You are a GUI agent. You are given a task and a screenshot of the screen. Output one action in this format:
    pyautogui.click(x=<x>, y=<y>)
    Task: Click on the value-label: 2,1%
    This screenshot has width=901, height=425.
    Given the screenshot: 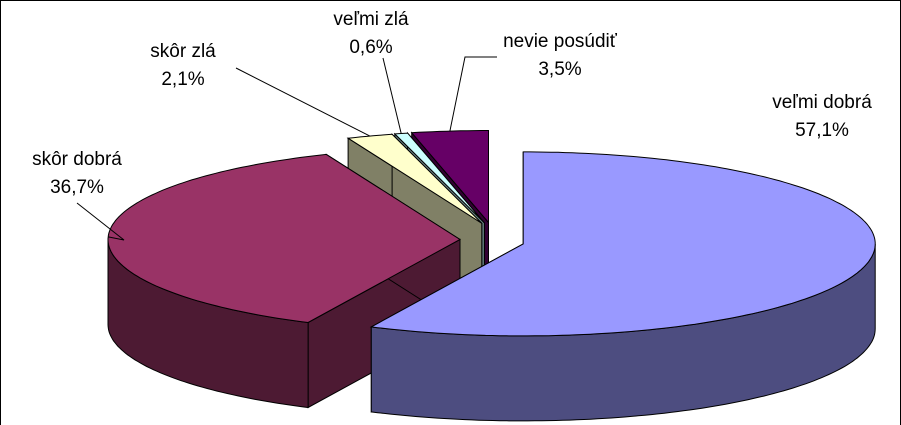 What is the action you would take?
    pyautogui.click(x=182, y=79)
    